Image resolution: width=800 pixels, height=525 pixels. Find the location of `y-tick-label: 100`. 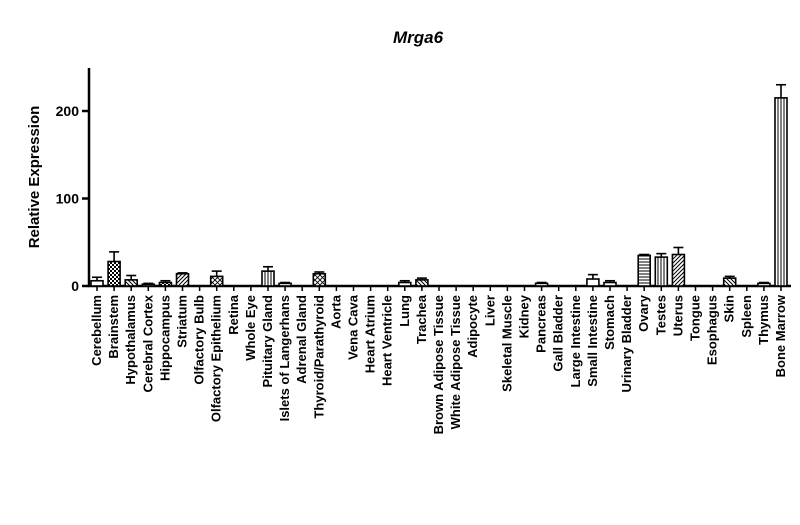

y-tick-label: 100 is located at coordinates (68, 199).